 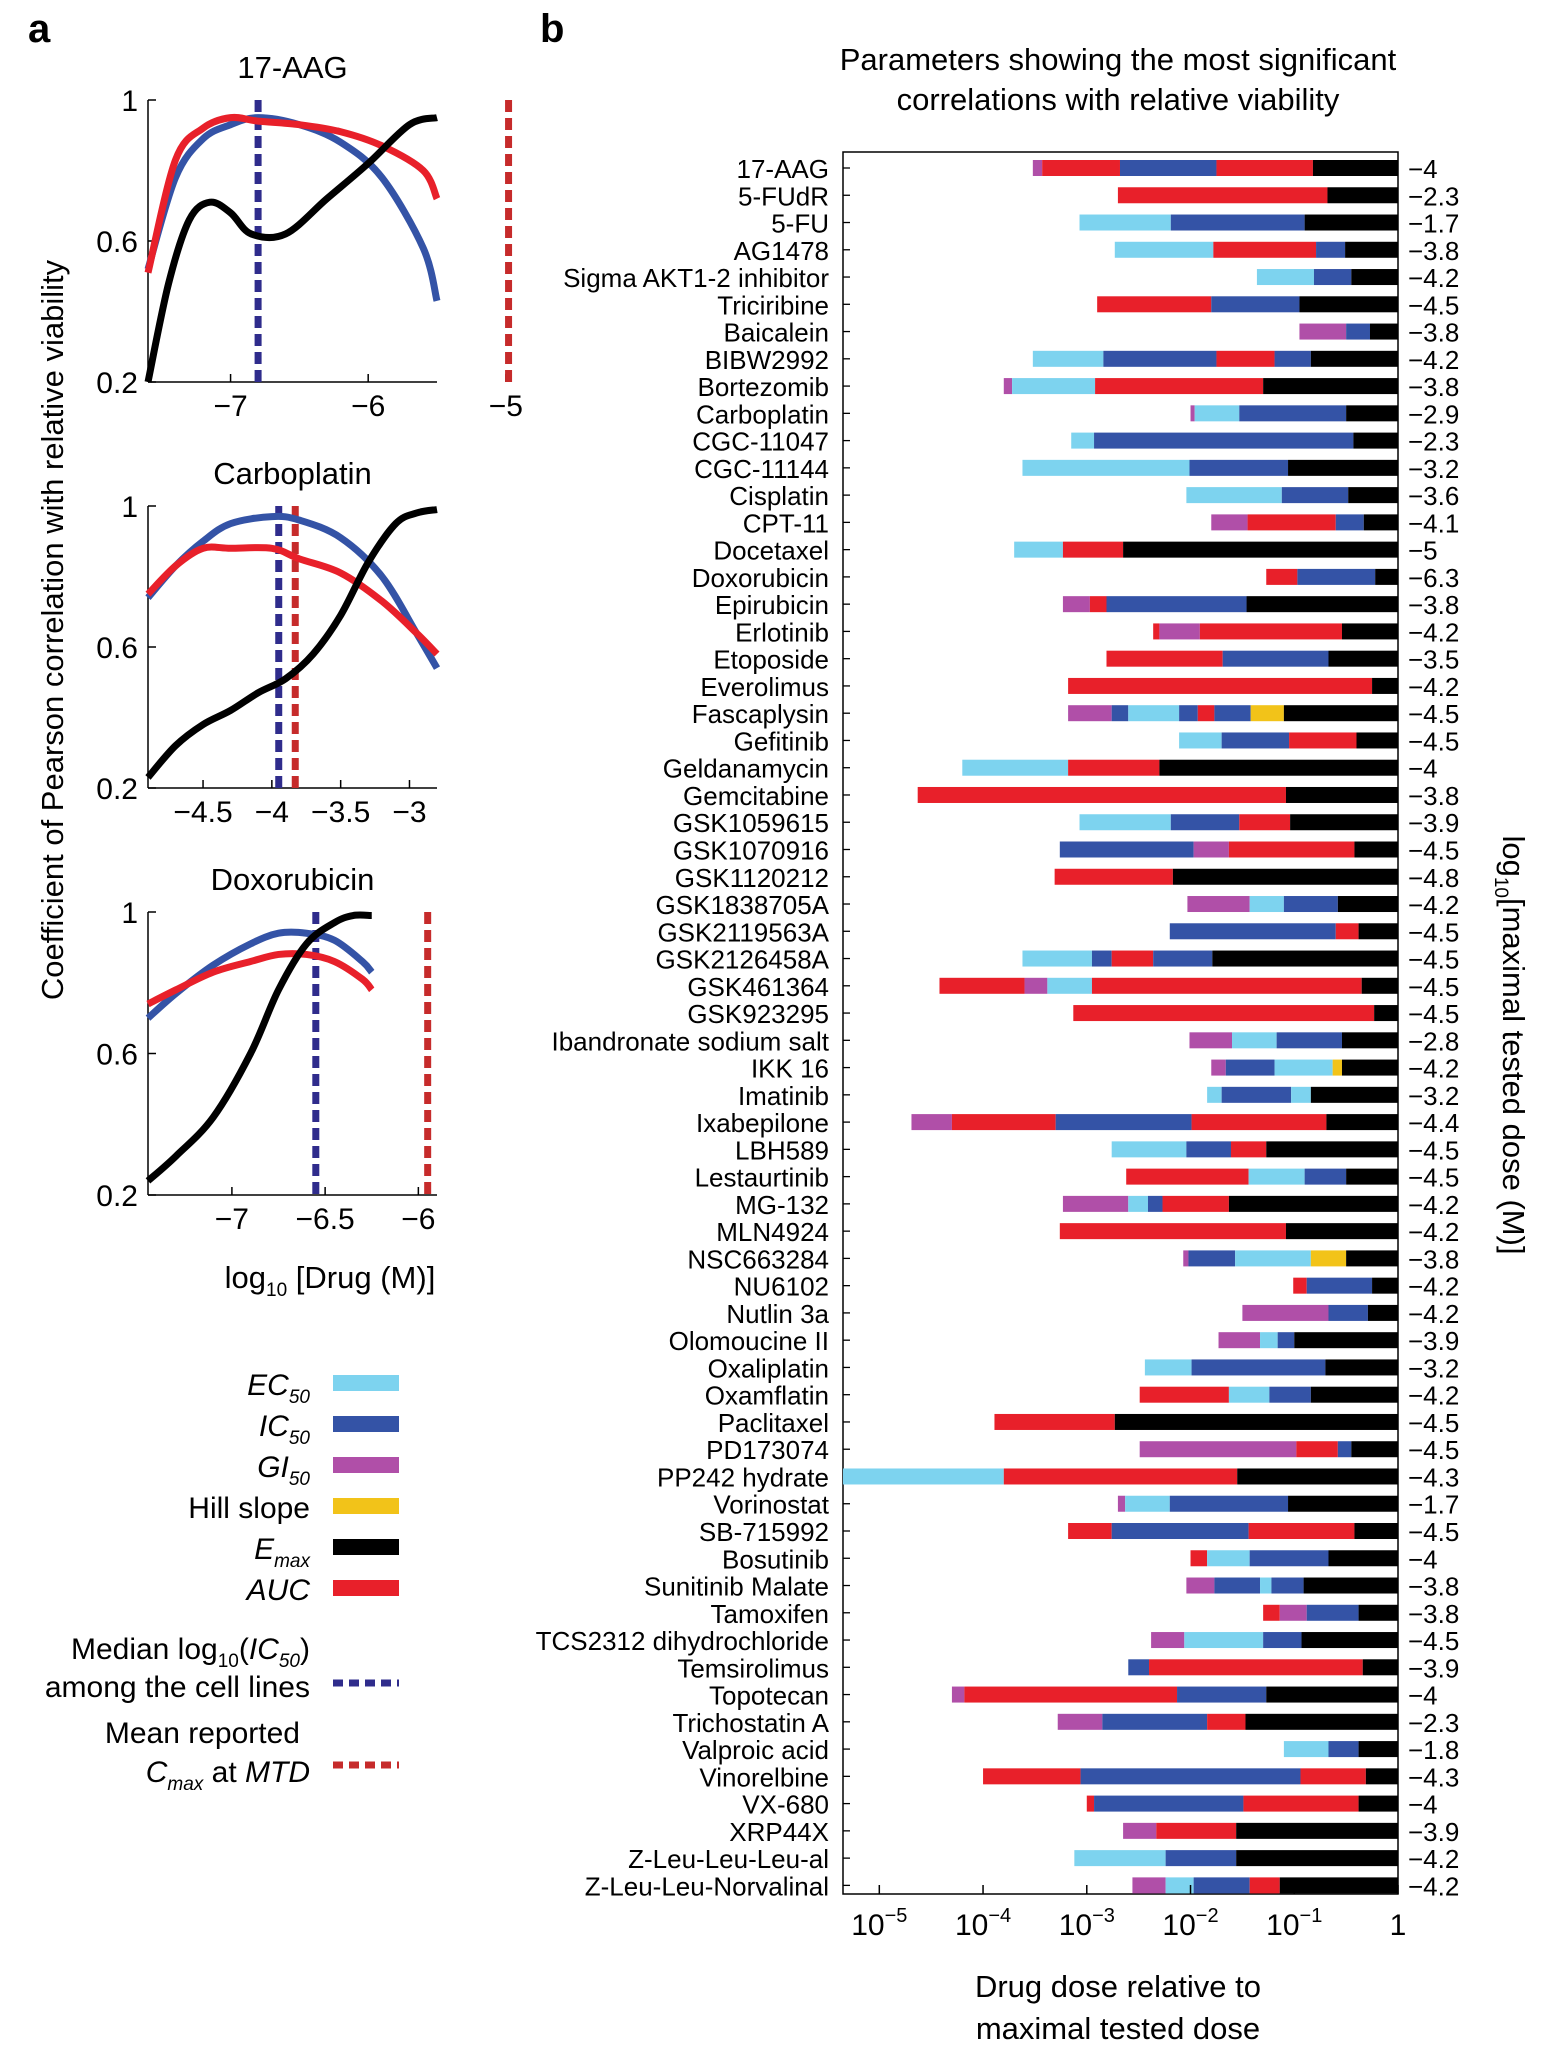 What do you see at coordinates (786, 523) in the screenshot?
I see `drug-label: CPT-11` at bounding box center [786, 523].